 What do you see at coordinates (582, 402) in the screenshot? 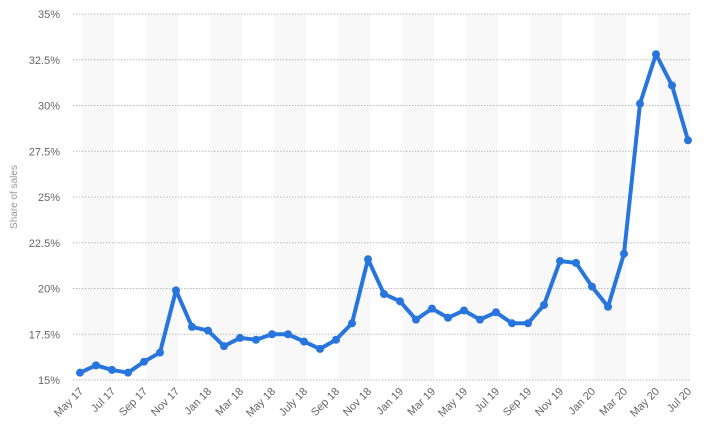
I see `x-tick-label: Jan 20` at bounding box center [582, 402].